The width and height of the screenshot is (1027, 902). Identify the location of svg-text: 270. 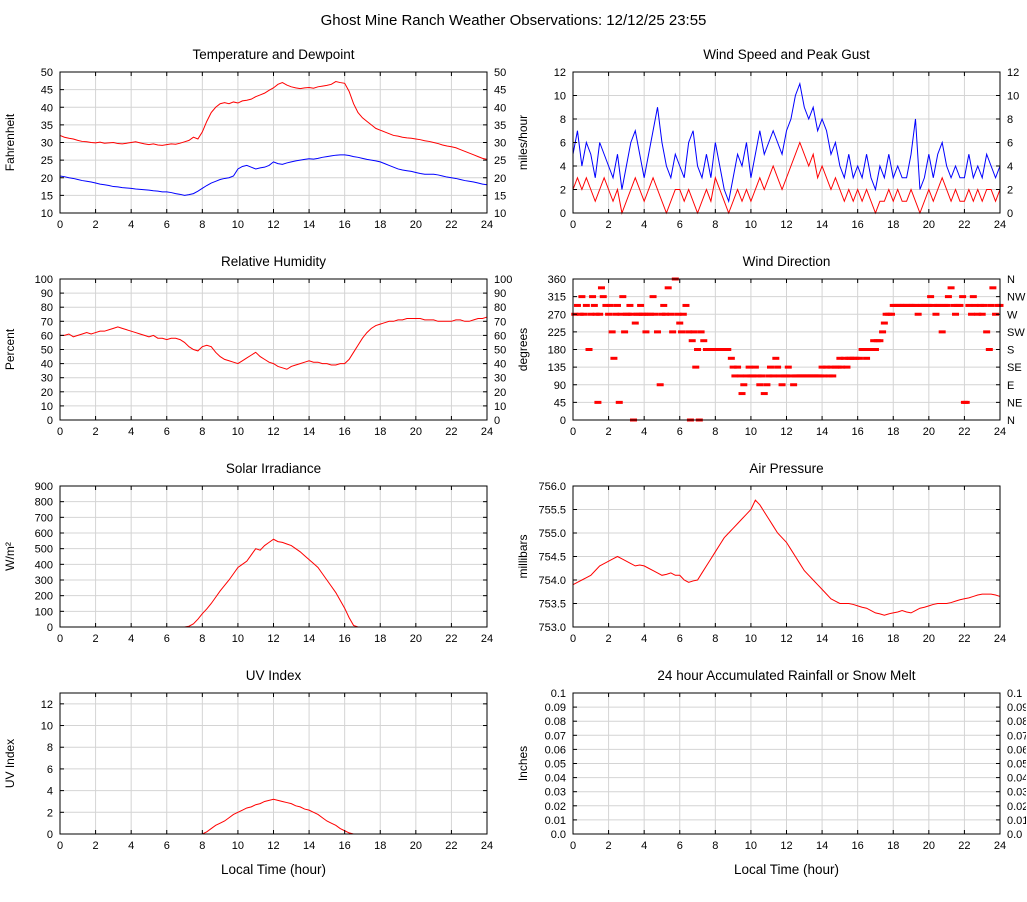
(557, 315).